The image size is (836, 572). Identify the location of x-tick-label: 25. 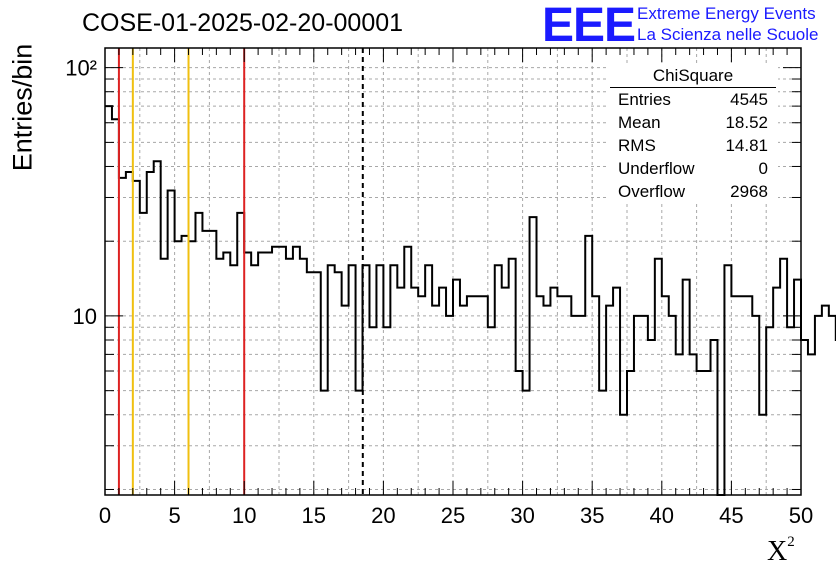
(453, 515).